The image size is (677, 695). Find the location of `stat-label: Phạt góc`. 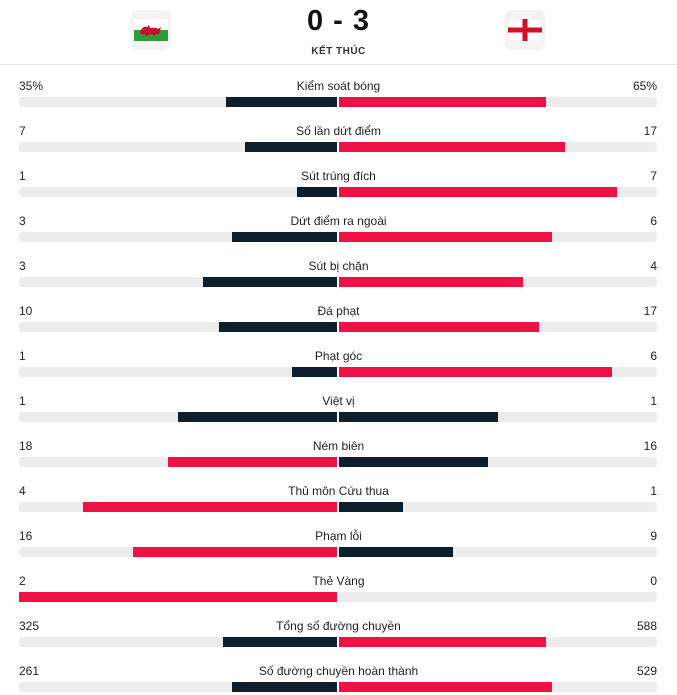

stat-label: Phạt góc is located at coordinates (338, 356).